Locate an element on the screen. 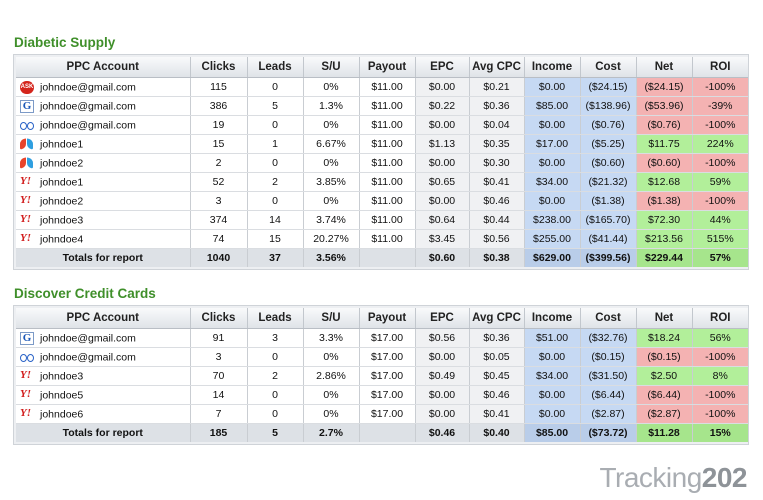  cell-ppc-account: johndoe4 is located at coordinates (103, 239).